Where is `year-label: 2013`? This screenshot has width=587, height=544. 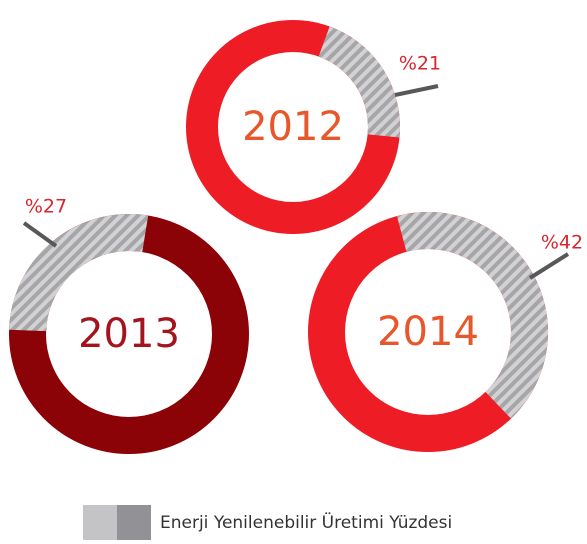 year-label: 2013 is located at coordinates (129, 334).